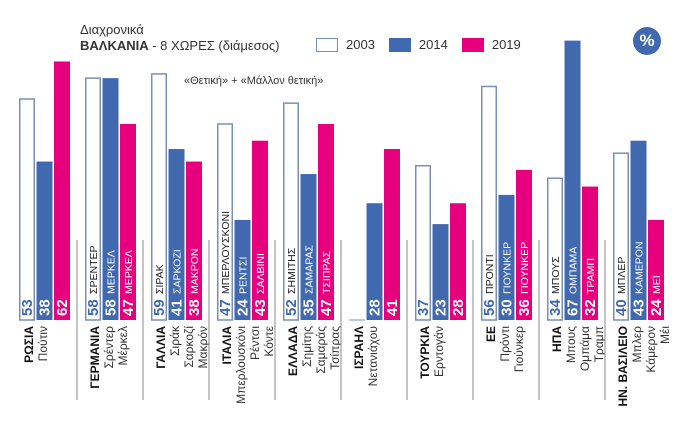 This screenshot has width=685, height=439. I want to click on leader-label: Ομπάμα, so click(585, 348).